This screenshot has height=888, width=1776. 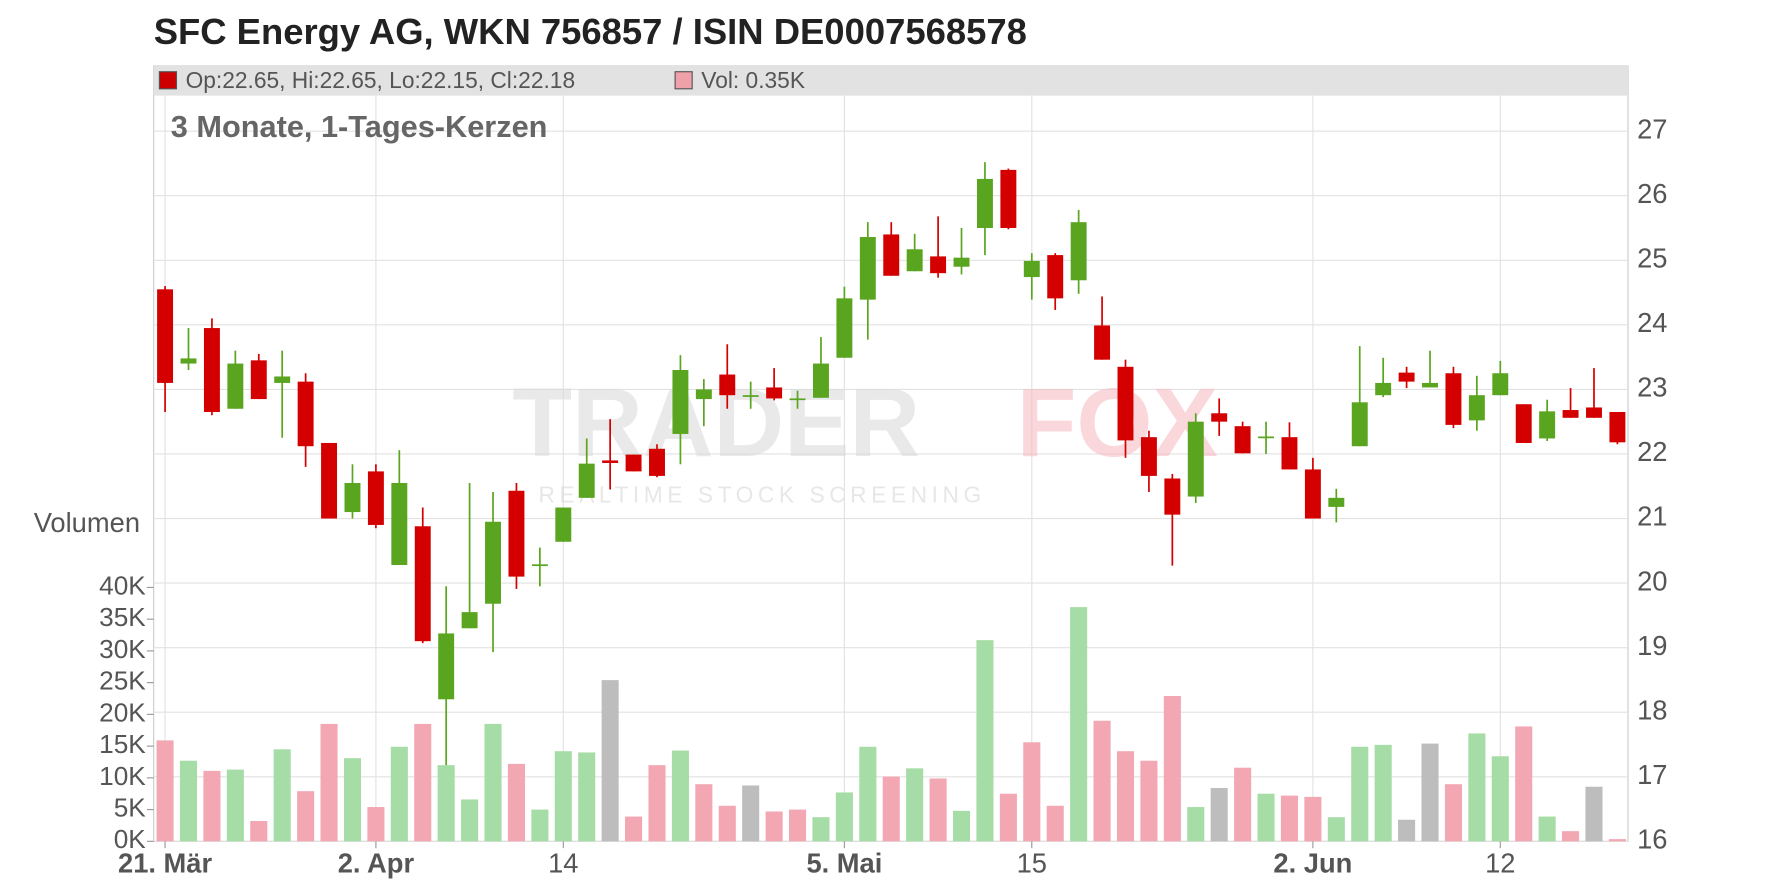 I want to click on y-tick-label: 25, so click(x=1652, y=257).